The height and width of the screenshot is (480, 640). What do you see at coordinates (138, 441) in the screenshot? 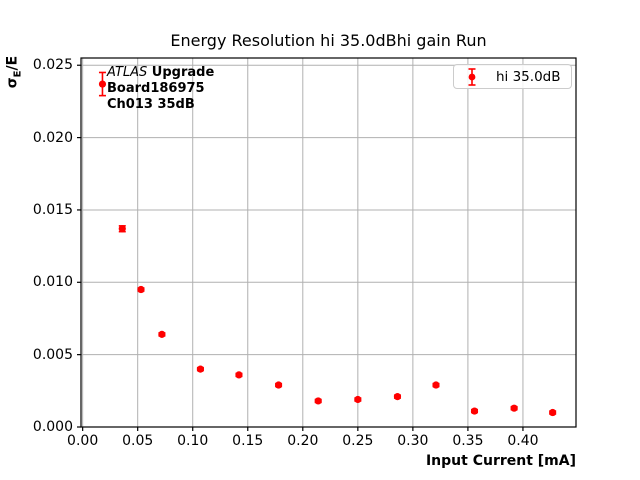
I see `x-tick-label: 0.05` at bounding box center [138, 441].